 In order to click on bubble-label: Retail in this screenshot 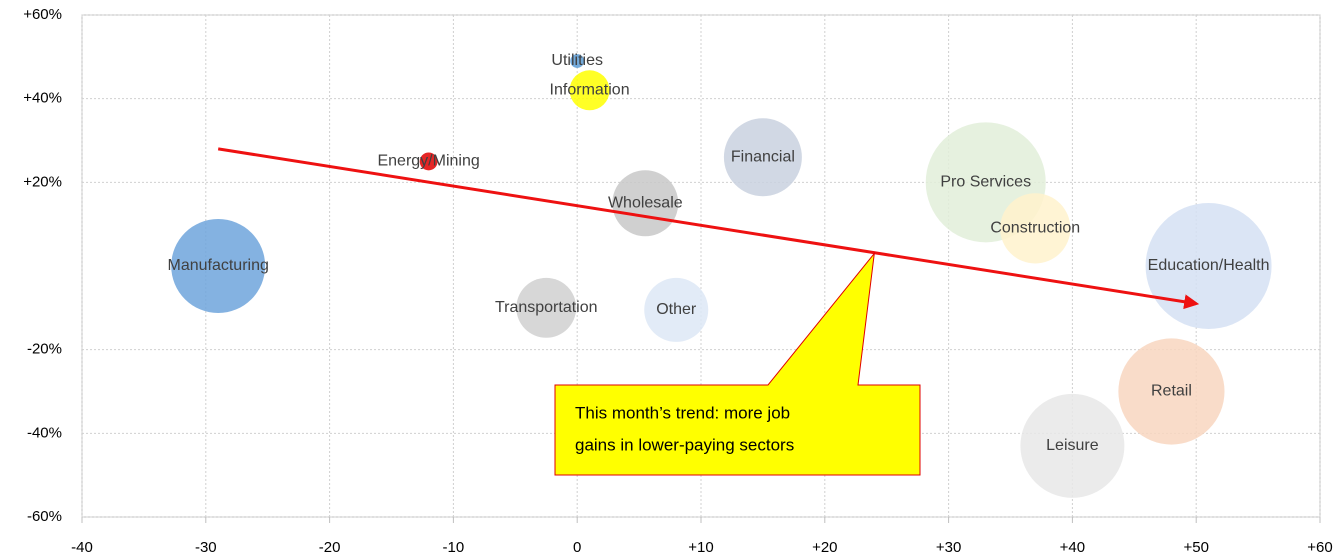, I will do `click(1171, 391)`.